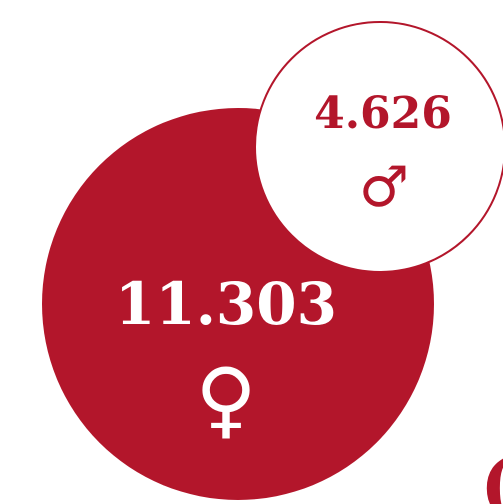  What do you see at coordinates (226, 399) in the screenshot?
I see `female-symbol: ♀` at bounding box center [226, 399].